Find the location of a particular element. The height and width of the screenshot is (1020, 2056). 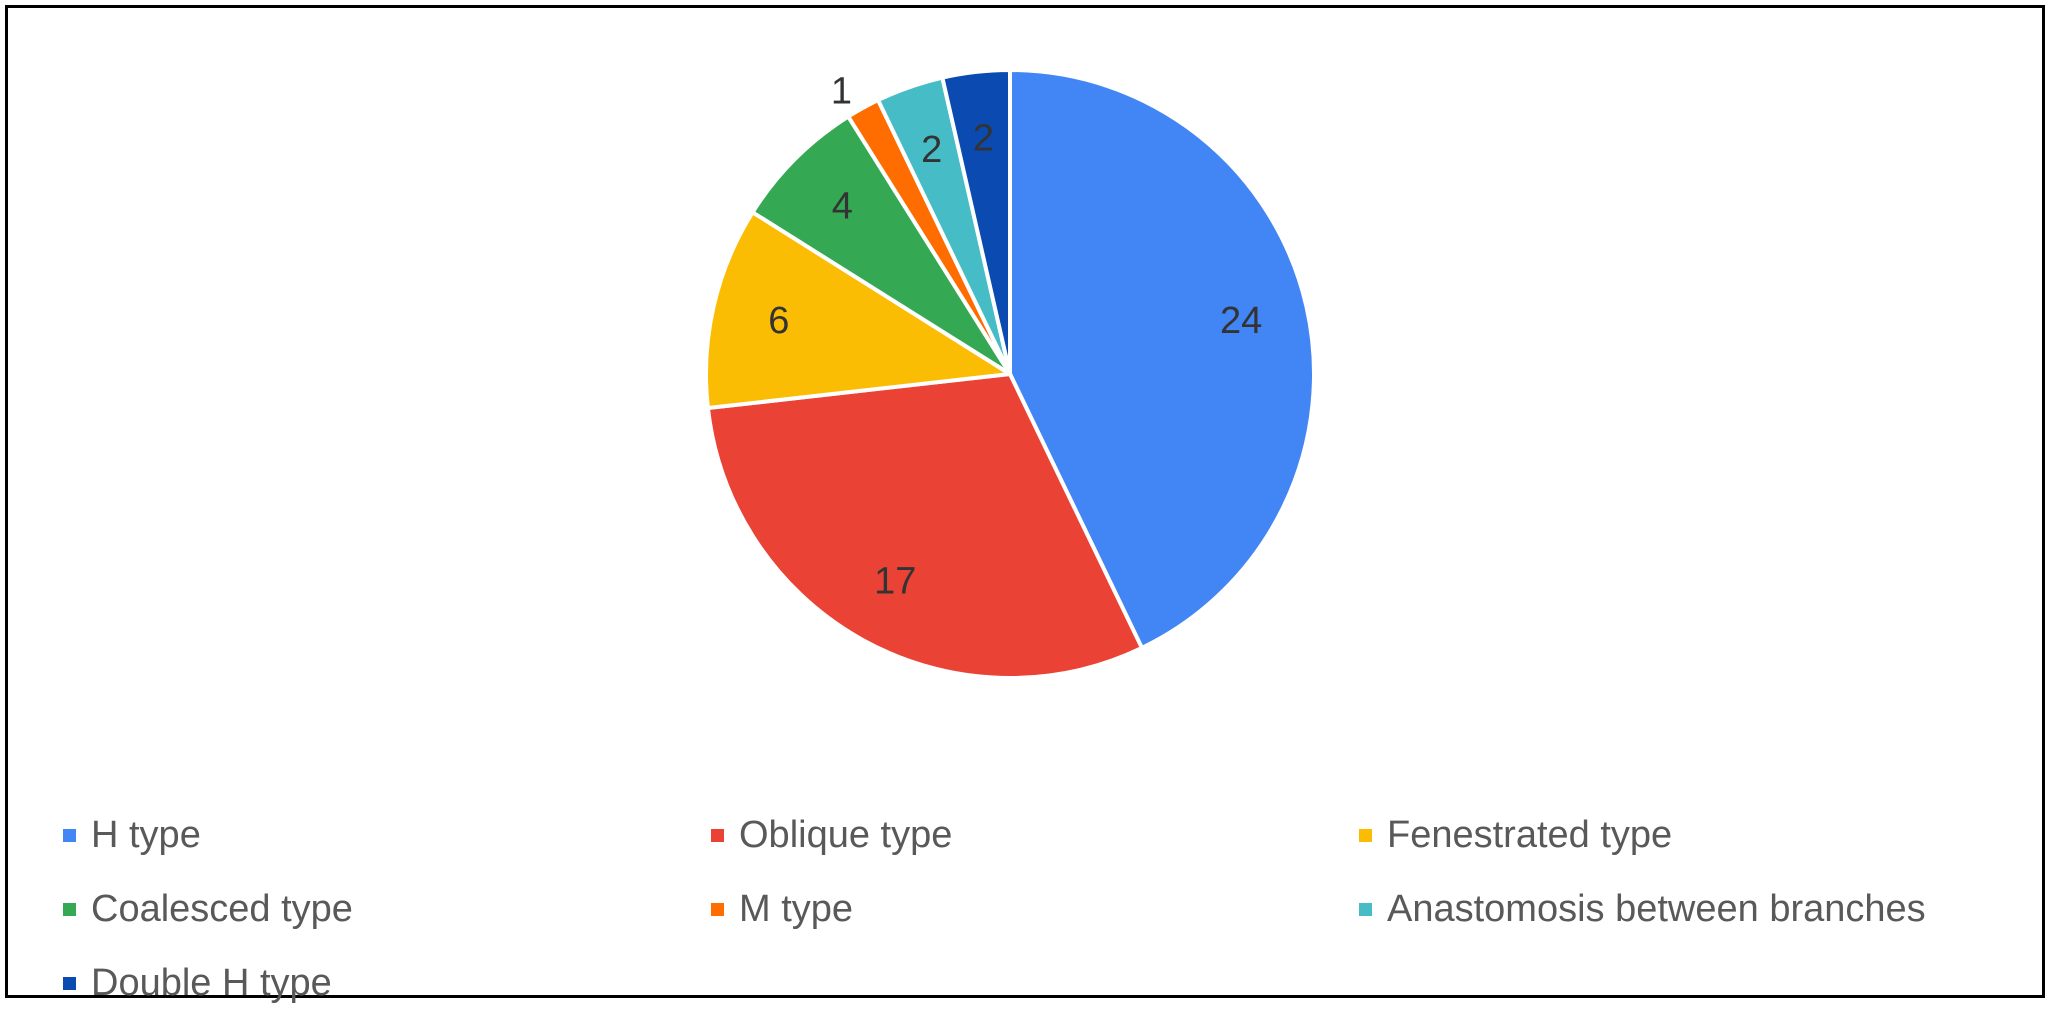

legend-label: Coalesced type is located at coordinates (222, 908).